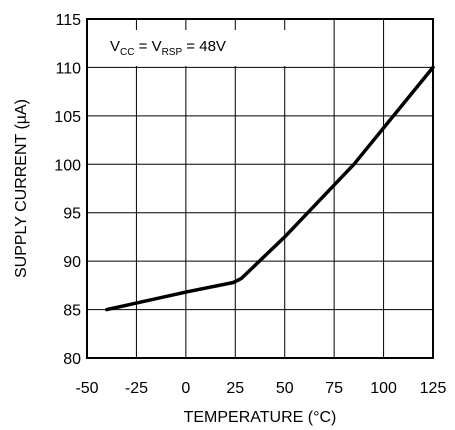  Describe the element at coordinates (127, 52) in the screenshot. I see `anno-cc-sub: CC` at that location.